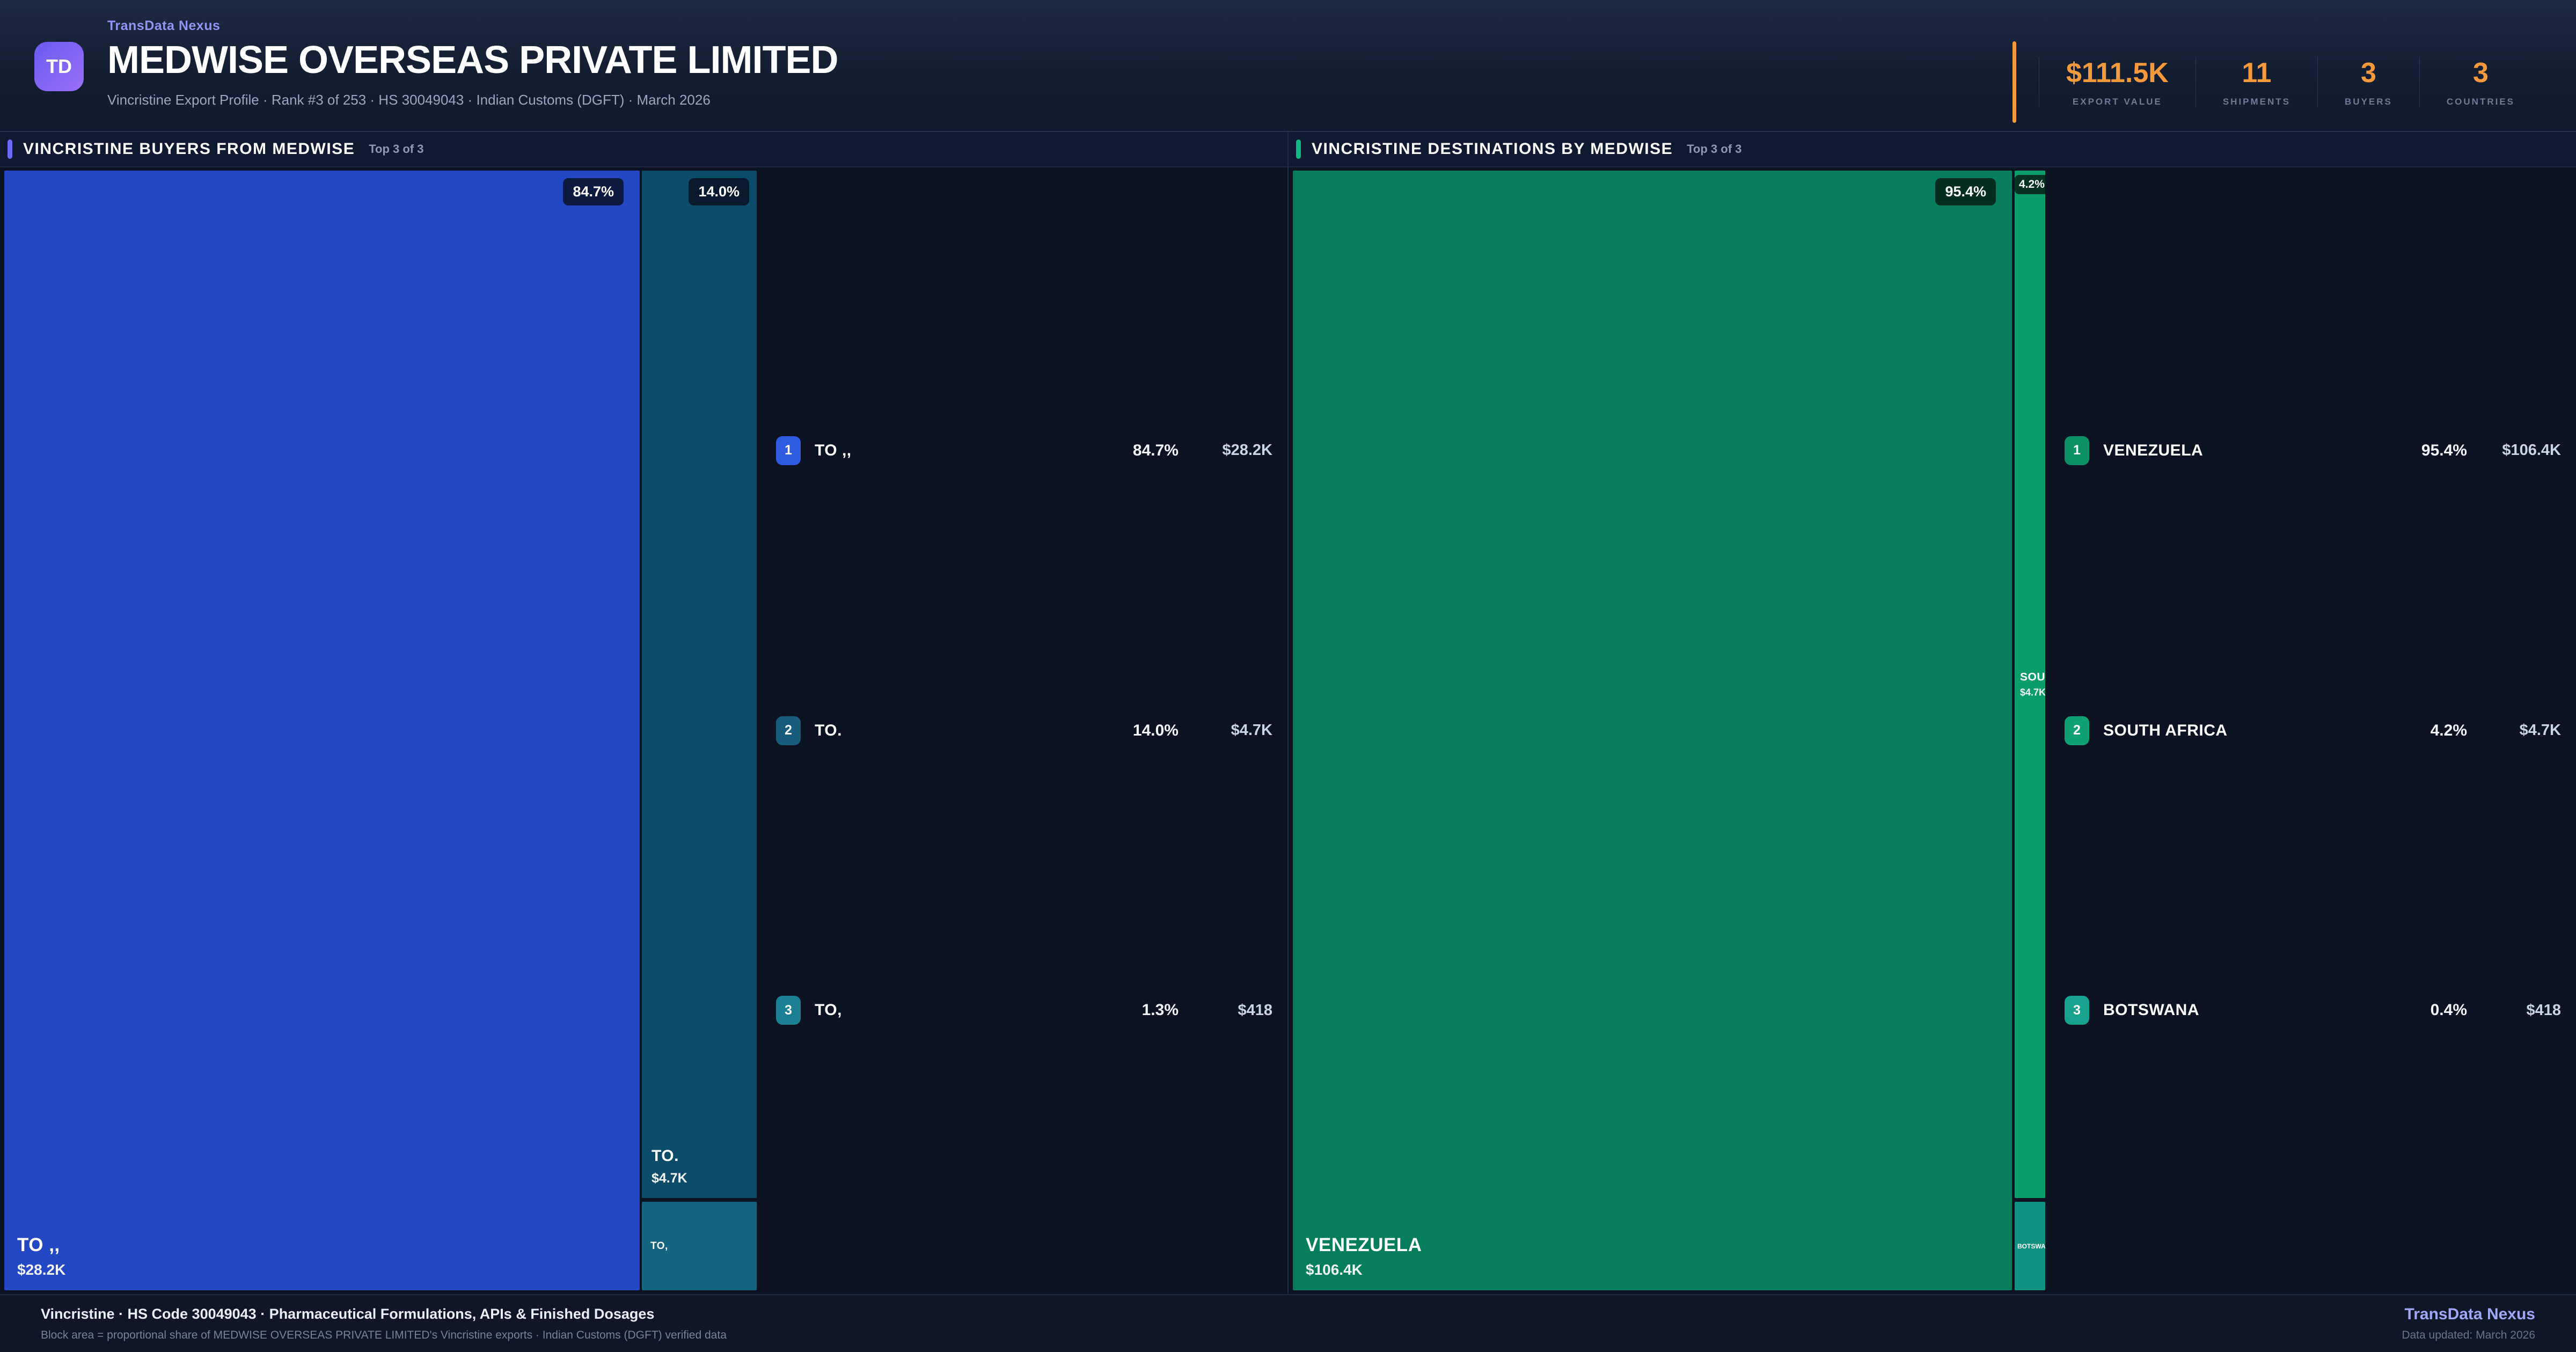 The image size is (2576, 1352). What do you see at coordinates (2444, 450) in the screenshot?
I see `legend-percent: 95.4%` at bounding box center [2444, 450].